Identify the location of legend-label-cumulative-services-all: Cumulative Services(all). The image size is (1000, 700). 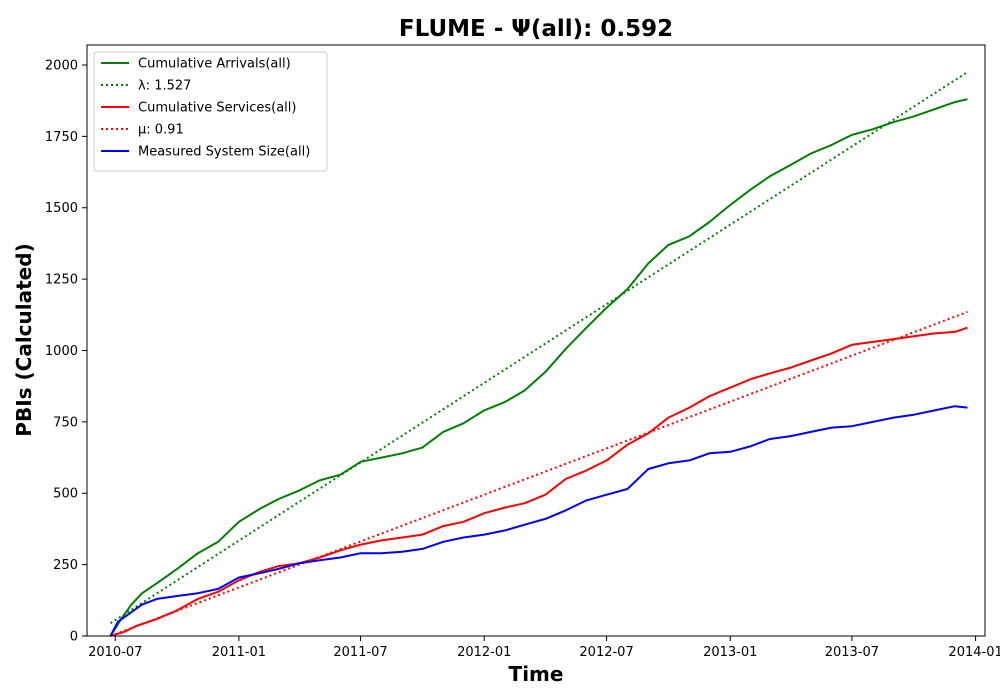
(217, 108).